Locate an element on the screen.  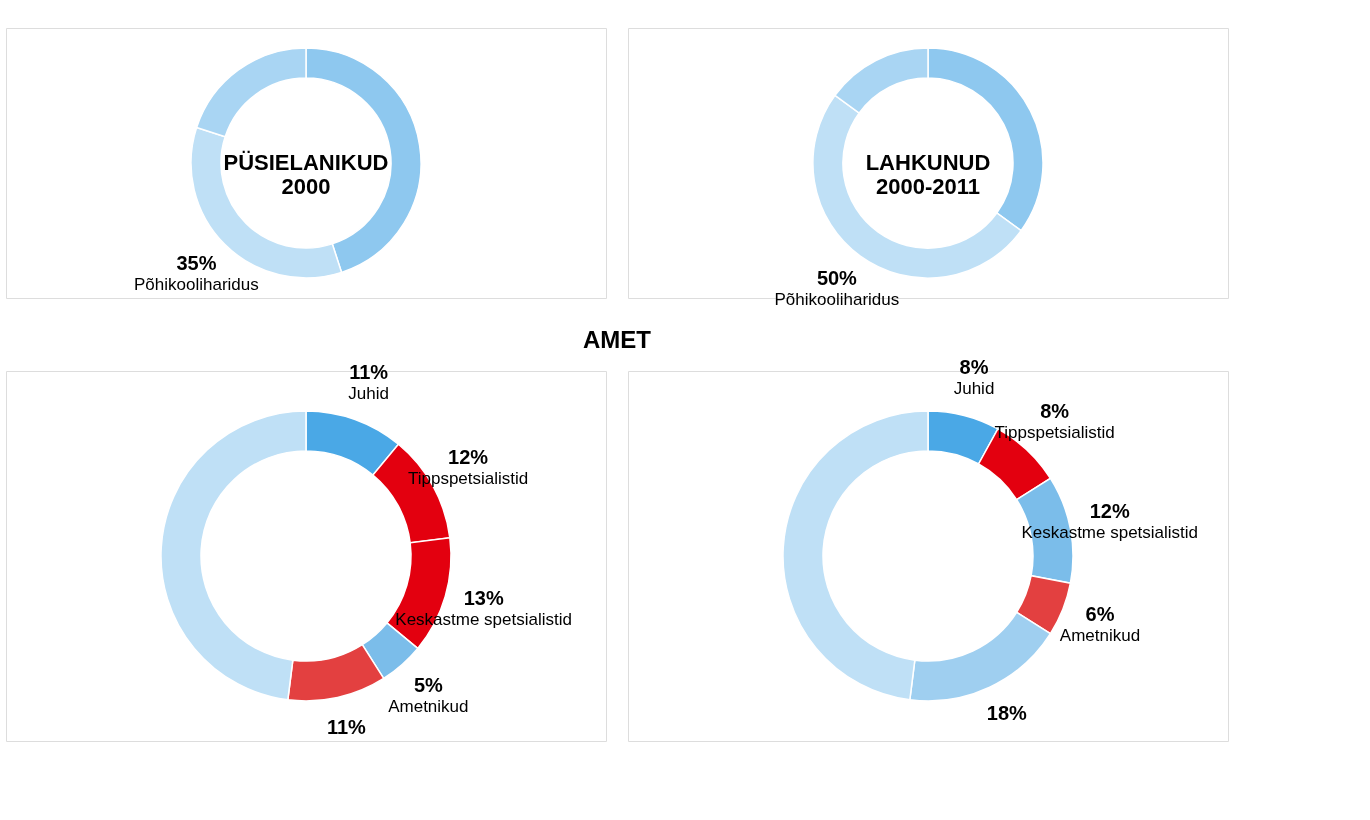
data-label: 35% is located at coordinates (196, 262).